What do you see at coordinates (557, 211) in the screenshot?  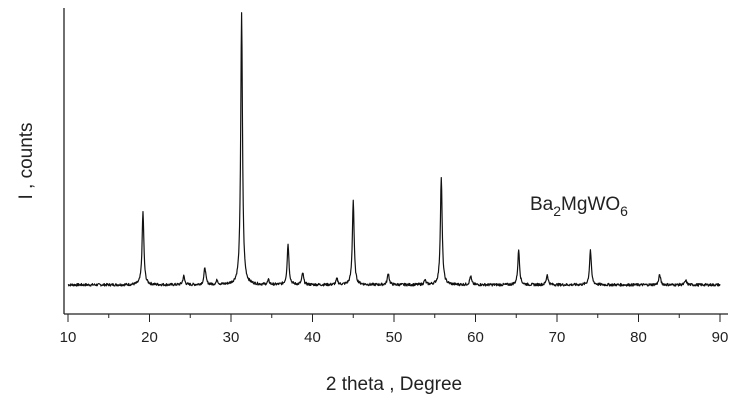 I see `compound-label-sub-2: 2` at bounding box center [557, 211].